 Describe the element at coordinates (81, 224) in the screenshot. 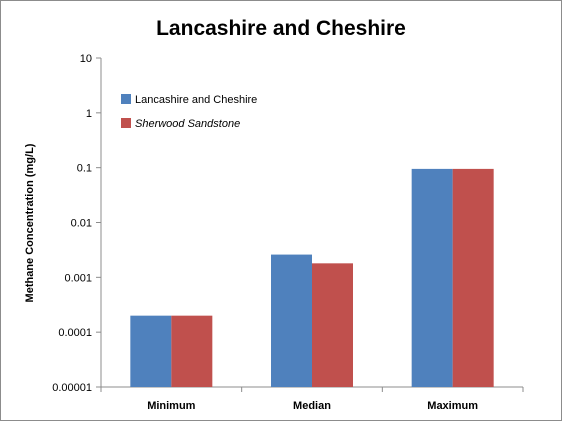

I see `y-tick-label: 0.01` at that location.